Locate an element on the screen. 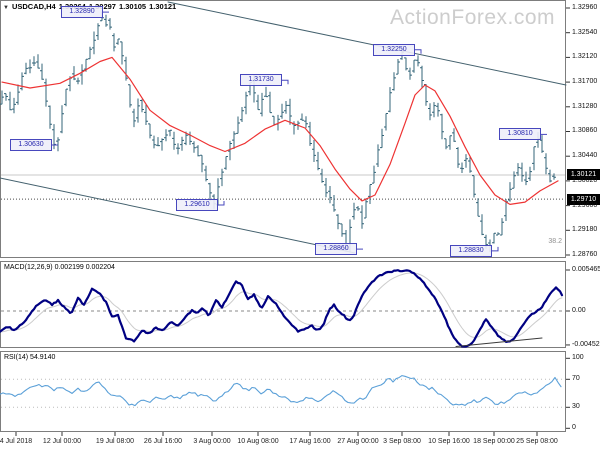 Image resolution: width=600 pixels, height=450 pixels. price-callout: 1.28860 is located at coordinates (336, 249).